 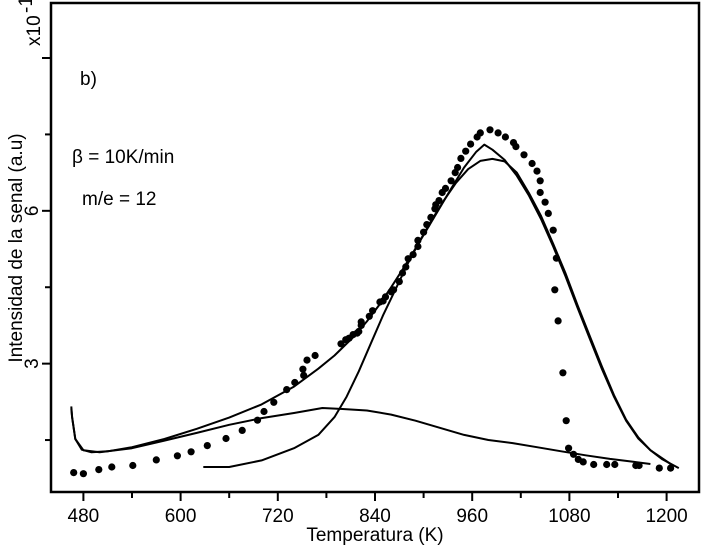 What do you see at coordinates (34, 30) in the screenshot?
I see `y-multiplier-base: x10` at bounding box center [34, 30].